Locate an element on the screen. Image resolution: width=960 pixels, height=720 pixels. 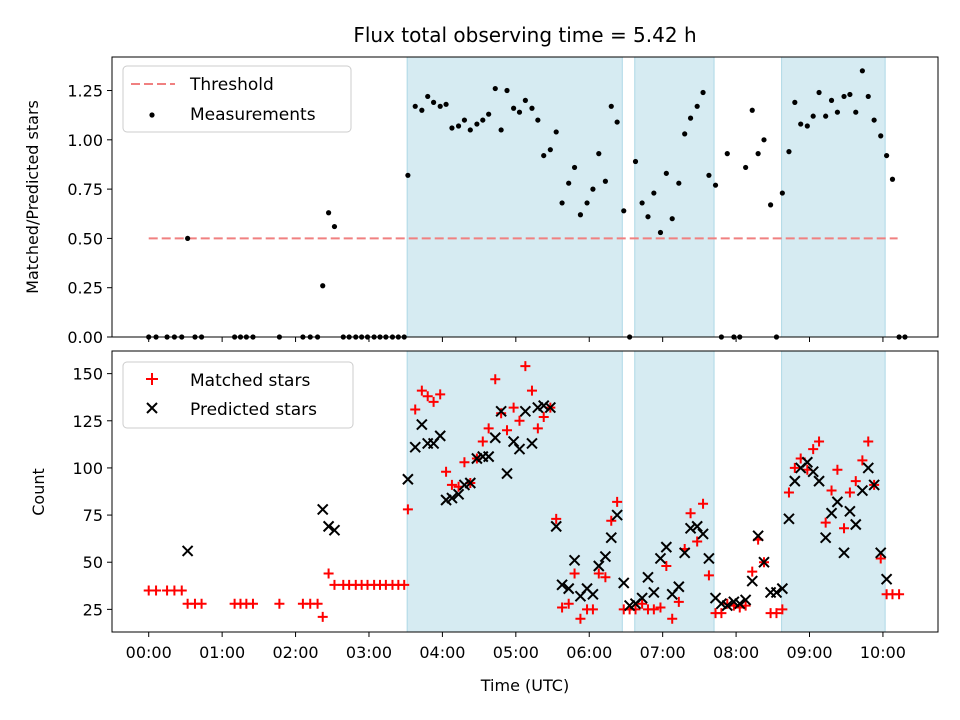
bottom-y-tick-label: 125 is located at coordinates (87, 421).